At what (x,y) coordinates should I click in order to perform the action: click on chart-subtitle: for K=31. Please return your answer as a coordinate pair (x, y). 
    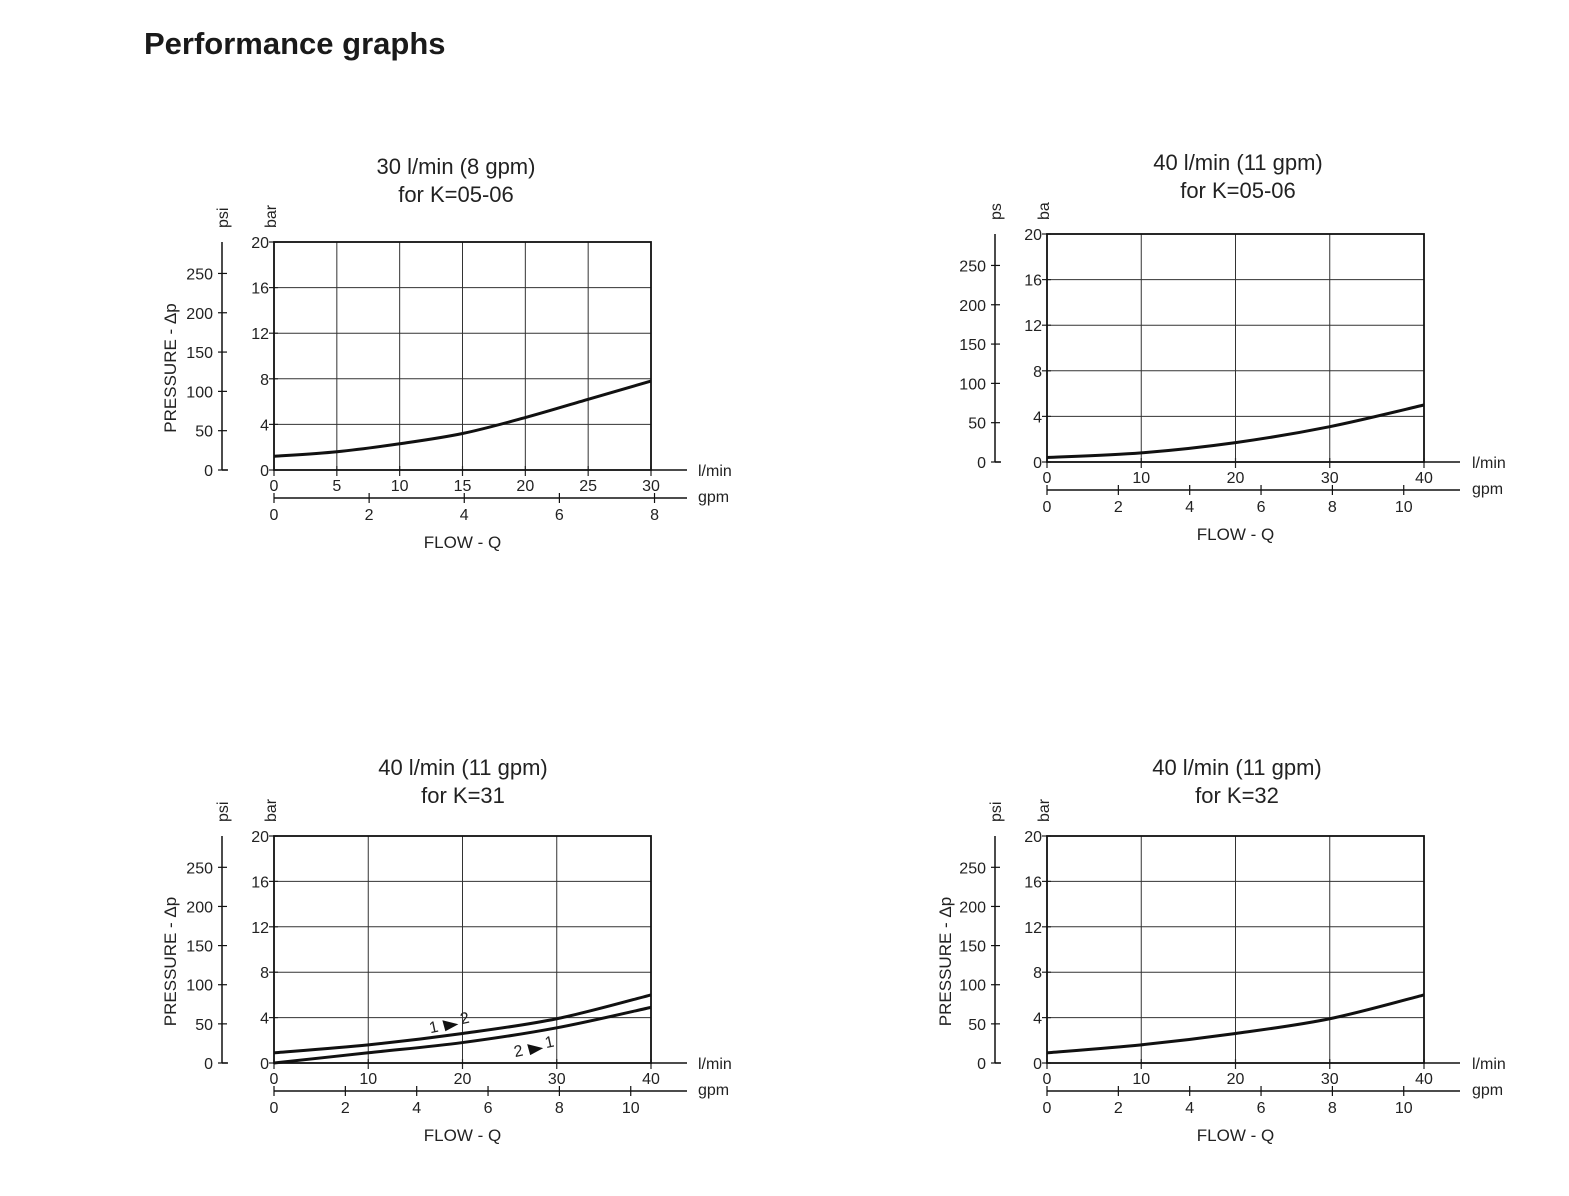
    Looking at the image, I should click on (463, 795).